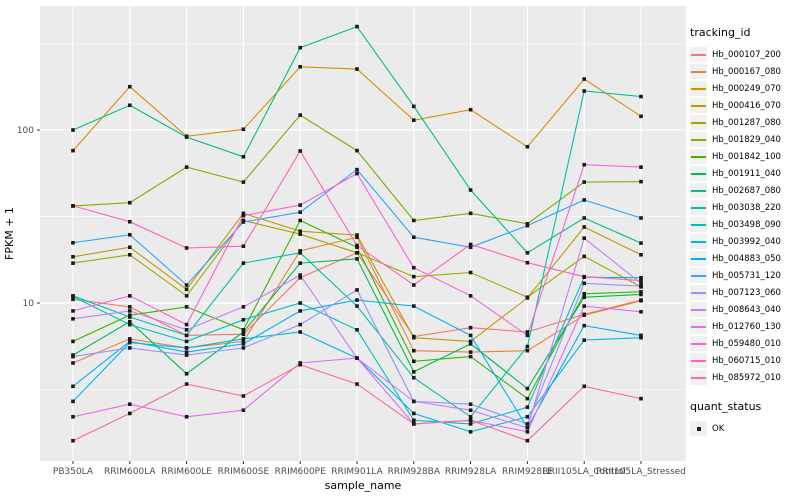 The image size is (800, 500). Describe the element at coordinates (745, 139) in the screenshot. I see `legend-item: Hb_001829_040` at that location.